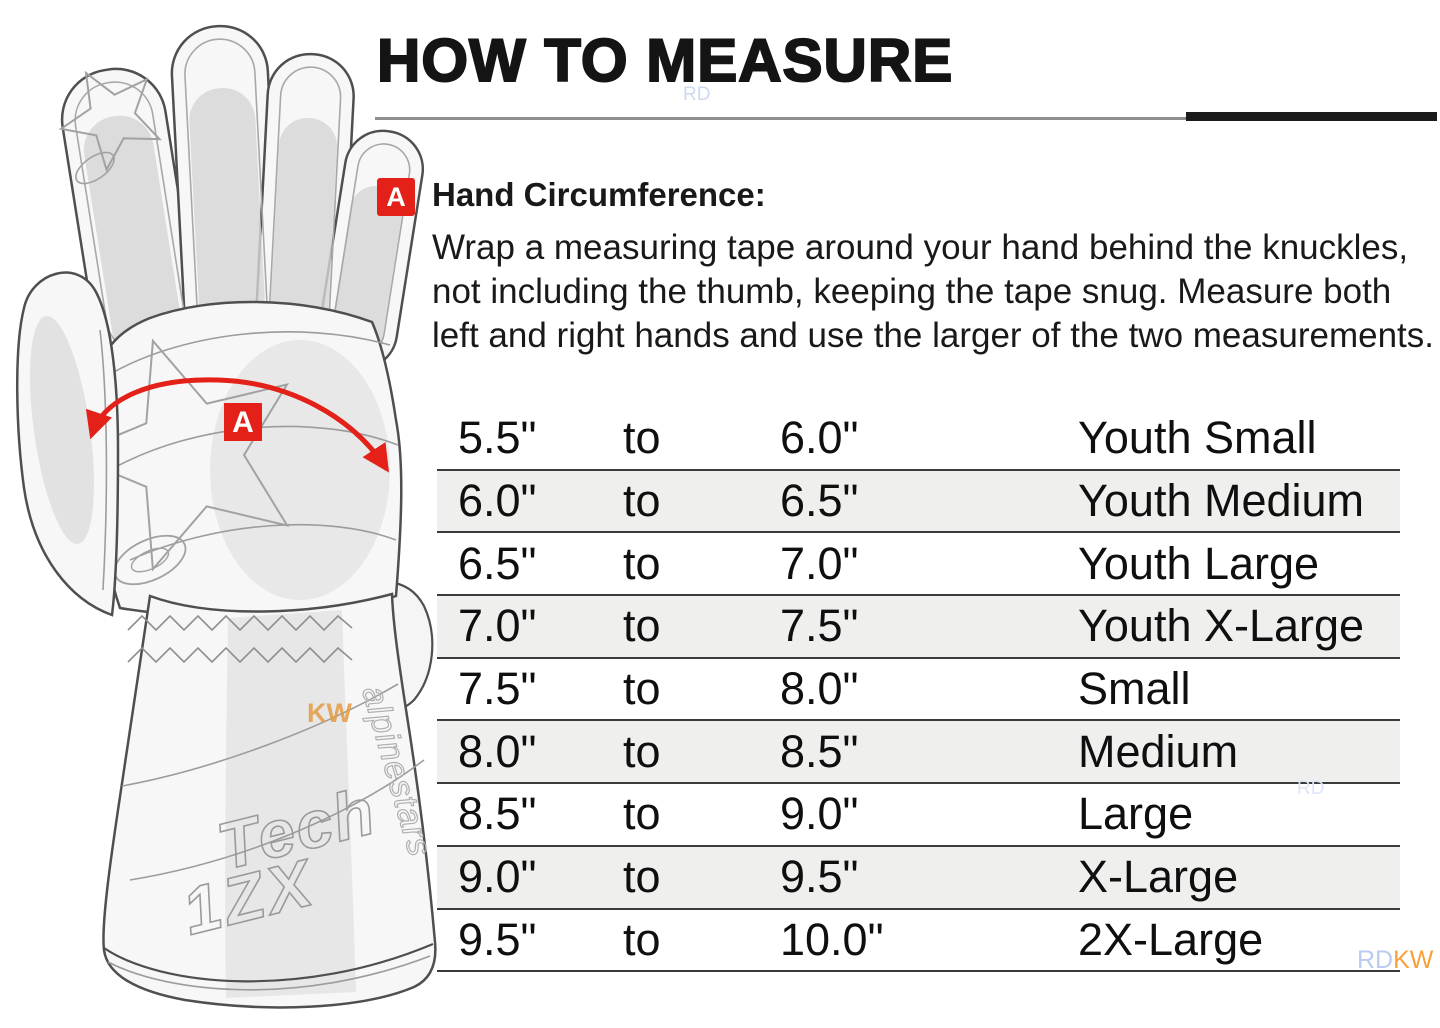  I want to click on max-size: 8.0", so click(819, 689).